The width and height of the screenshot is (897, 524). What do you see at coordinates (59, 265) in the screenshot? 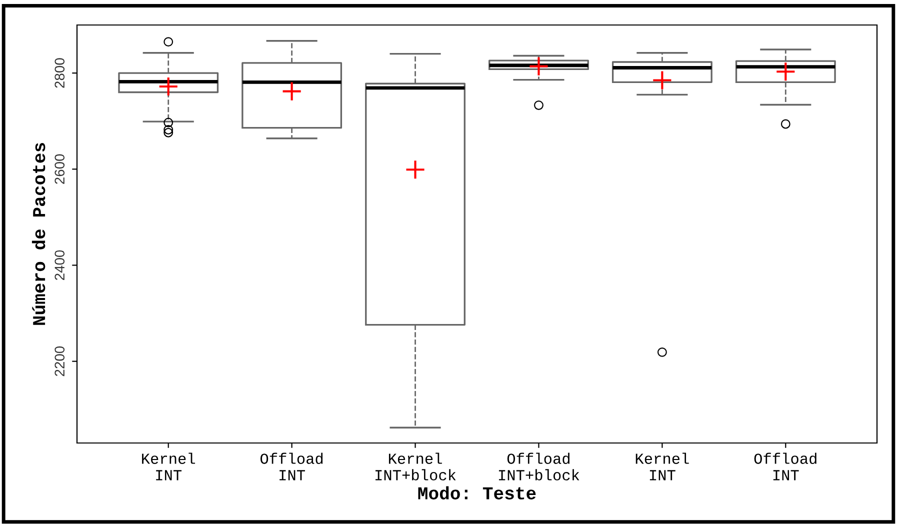
I see `y-tick-label: 2400` at bounding box center [59, 265].